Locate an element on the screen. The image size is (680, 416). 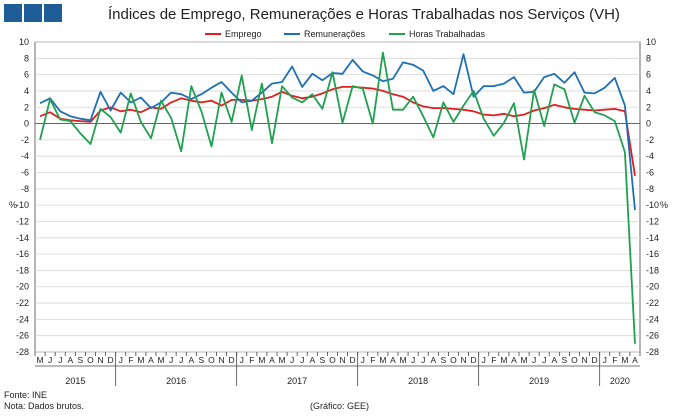
y-tick-label-right: -12 is located at coordinates (652, 221).